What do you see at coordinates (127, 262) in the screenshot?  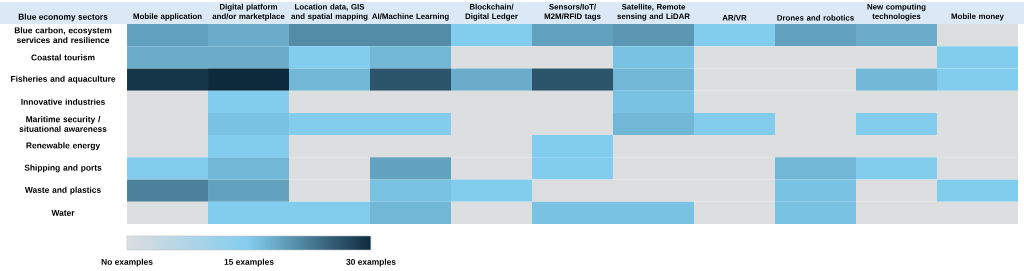 I see `color-bar-label: No examples` at bounding box center [127, 262].